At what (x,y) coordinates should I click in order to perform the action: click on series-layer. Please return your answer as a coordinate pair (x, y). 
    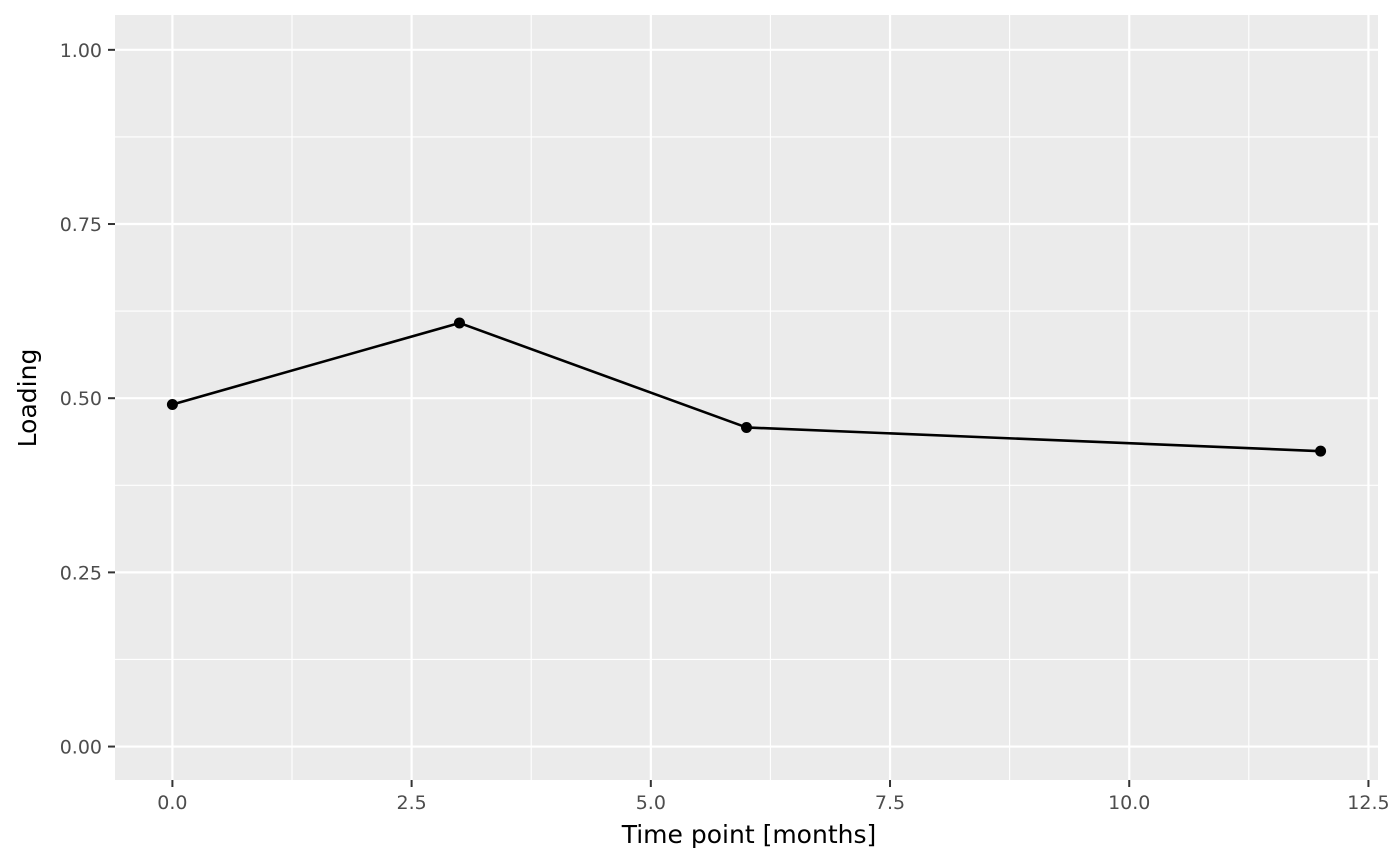
    Looking at the image, I should click on (746, 387).